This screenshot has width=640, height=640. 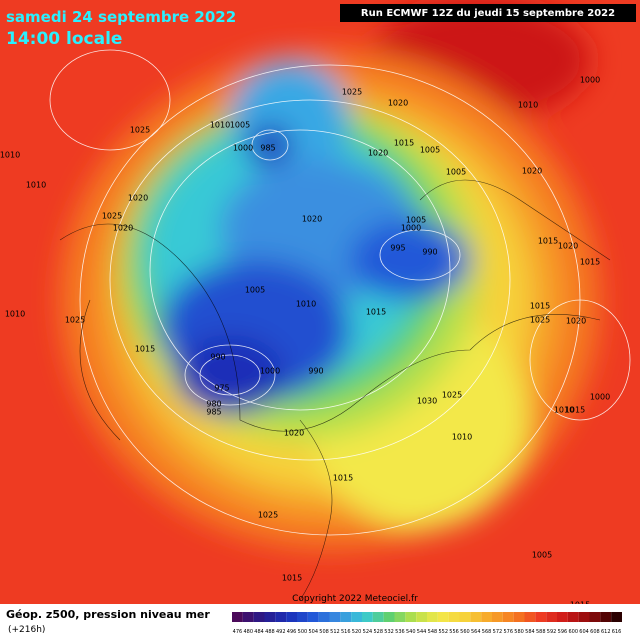 I want to click on scale-label: 516, so click(x=346, y=632).